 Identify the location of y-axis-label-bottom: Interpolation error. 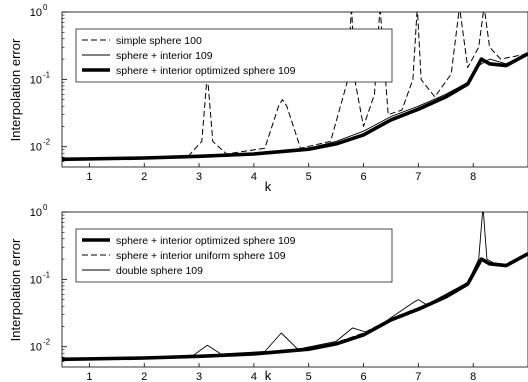
(15, 289).